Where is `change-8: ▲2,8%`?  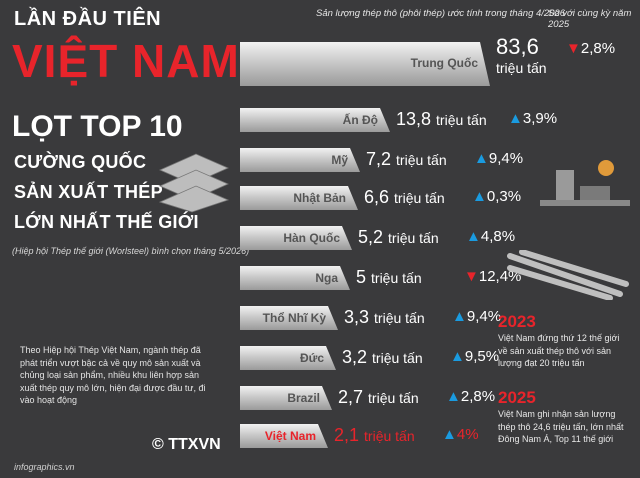
change-8: ▲2,8% is located at coordinates (471, 396).